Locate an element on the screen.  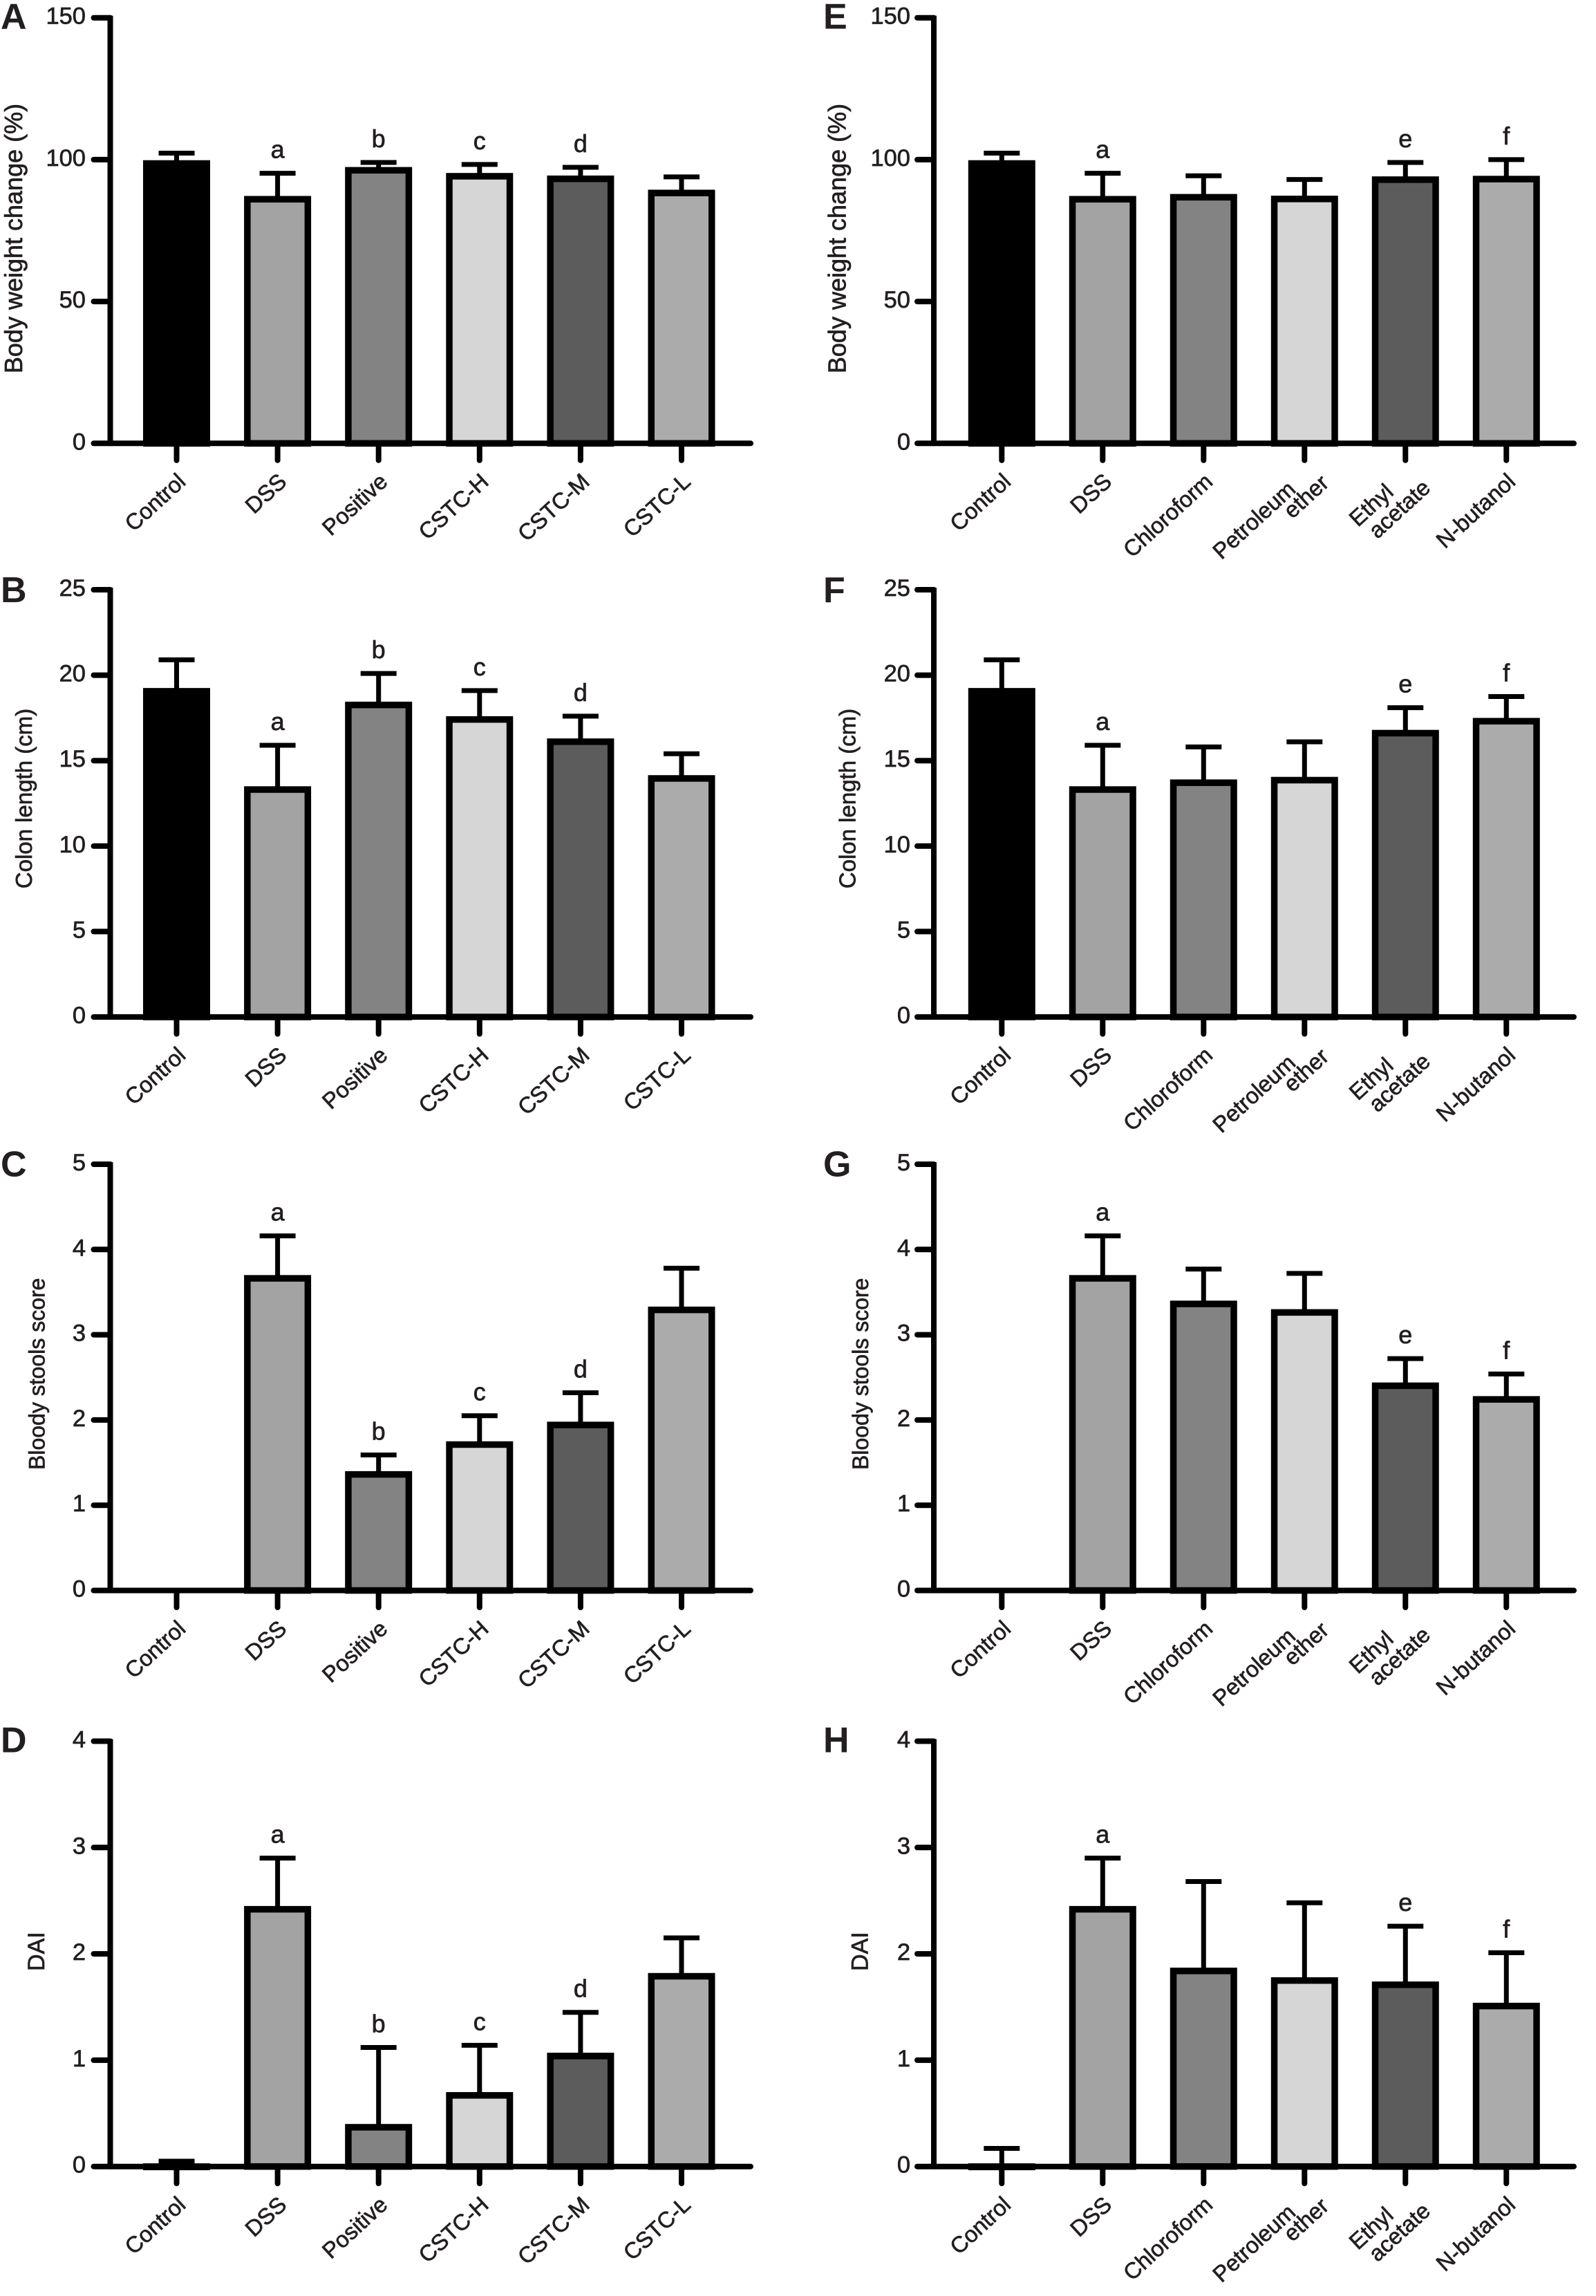
svg-text: D is located at coordinates (14, 1741).